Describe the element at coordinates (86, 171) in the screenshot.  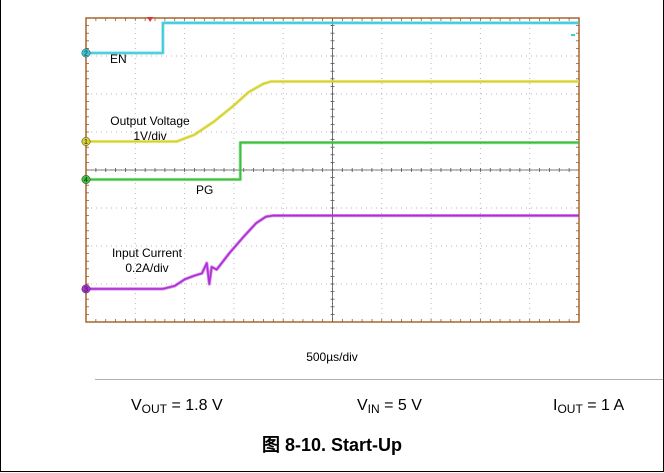
I see `channel-markers: 2 1 4 3` at that location.